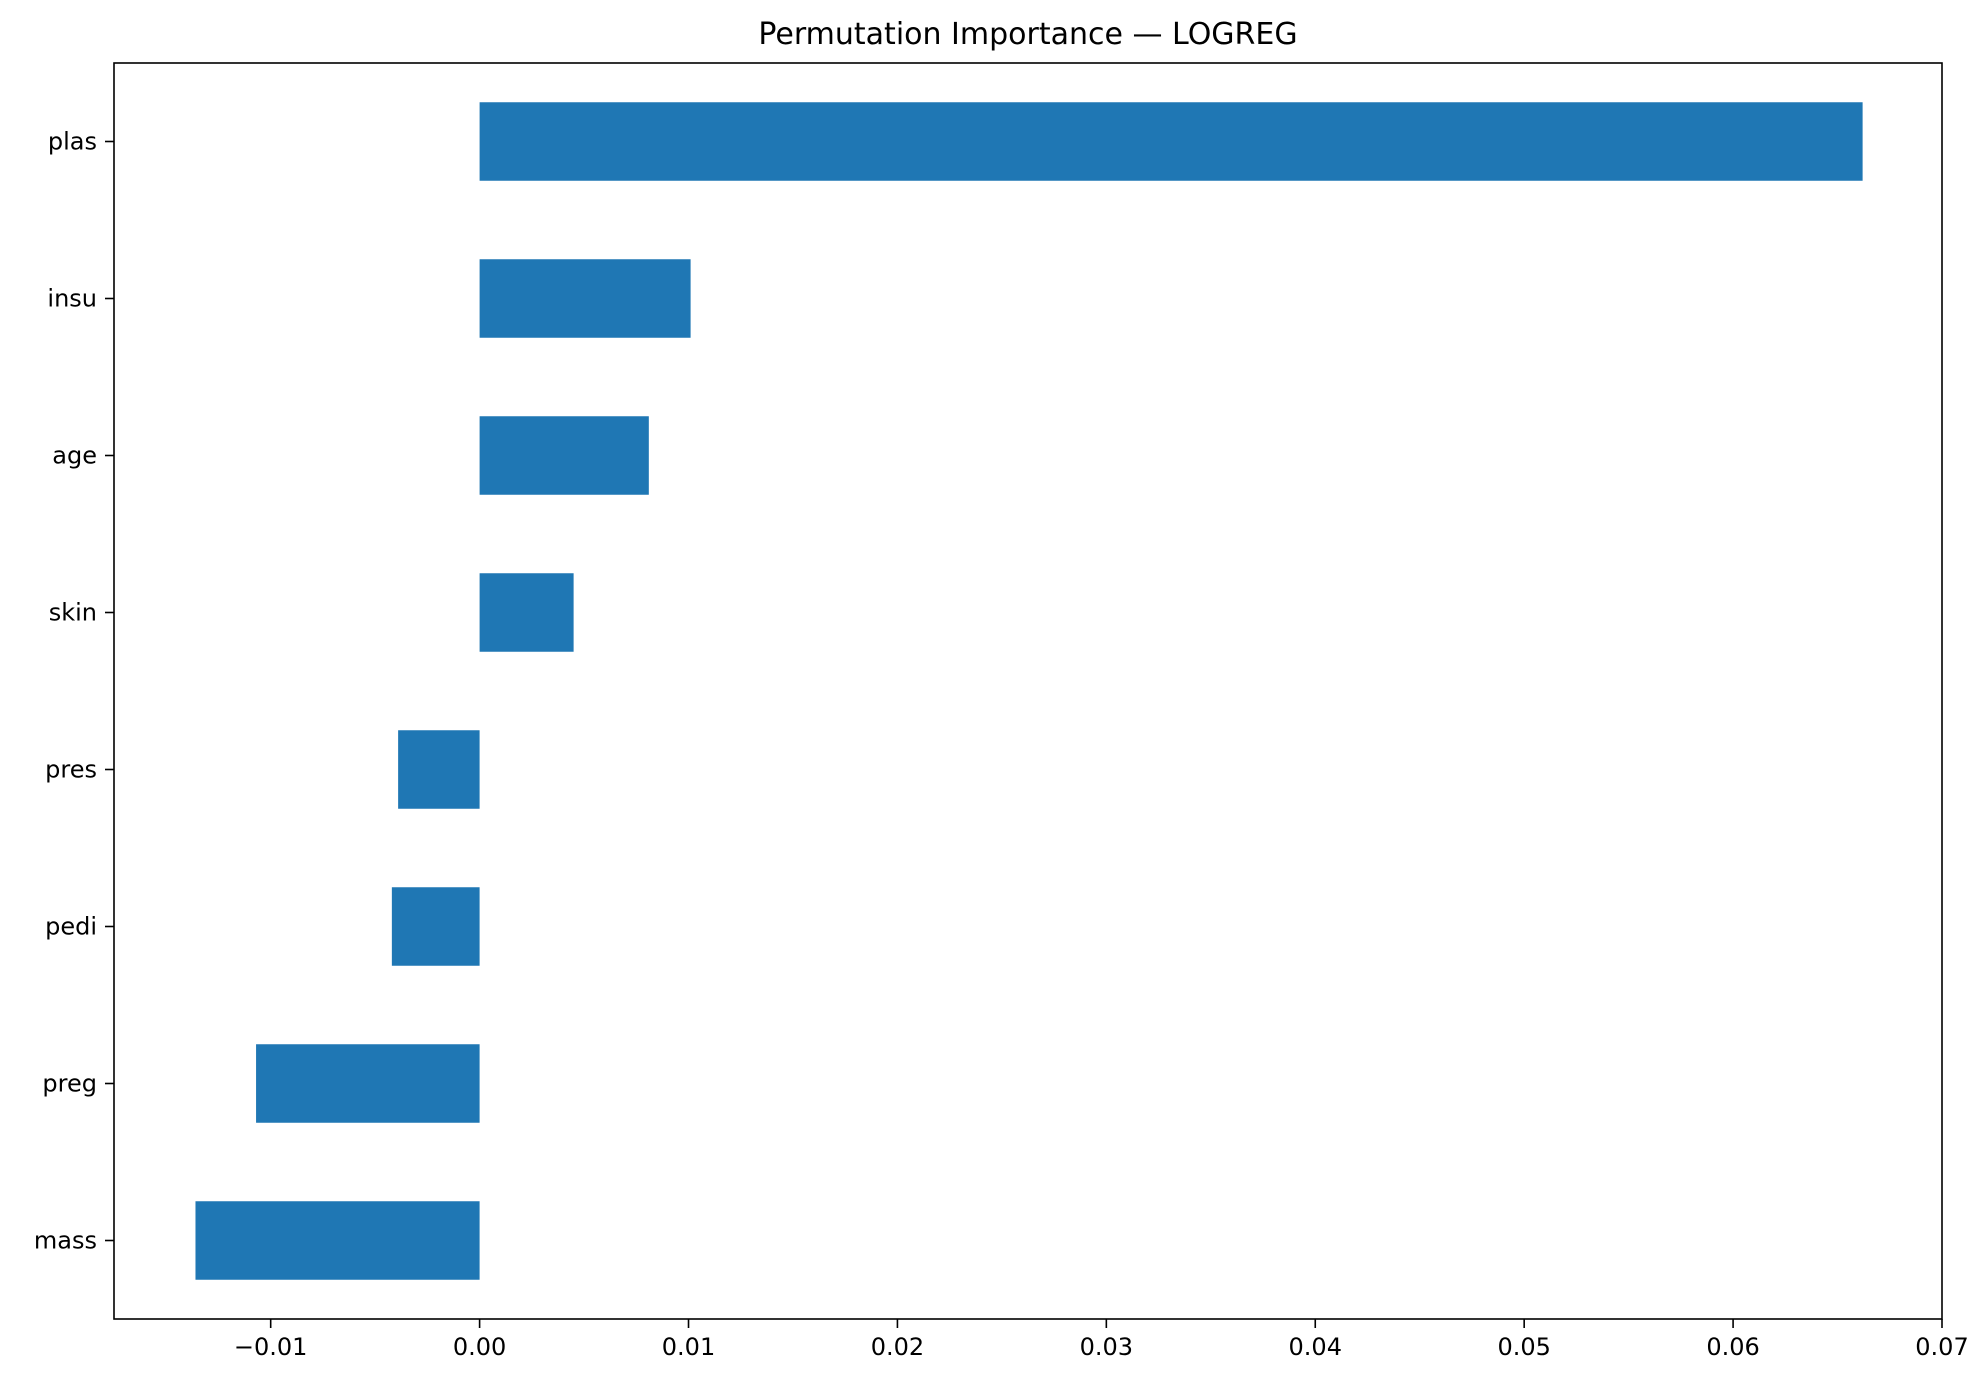  What do you see at coordinates (1315, 1347) in the screenshot?
I see `x-tick-label: 0.04` at bounding box center [1315, 1347].